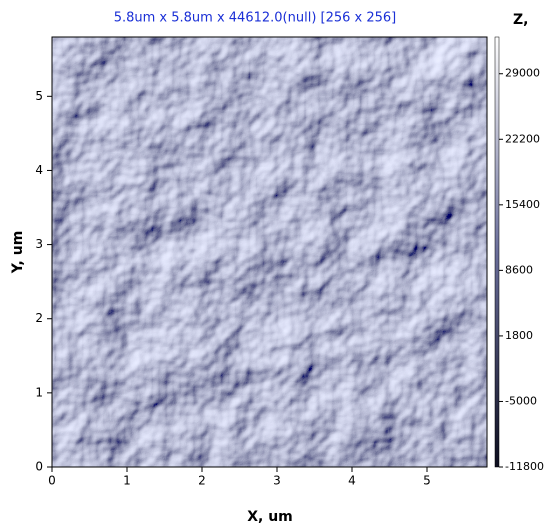  I want to click on colorbar-tick-label: 1800, so click(519, 335).